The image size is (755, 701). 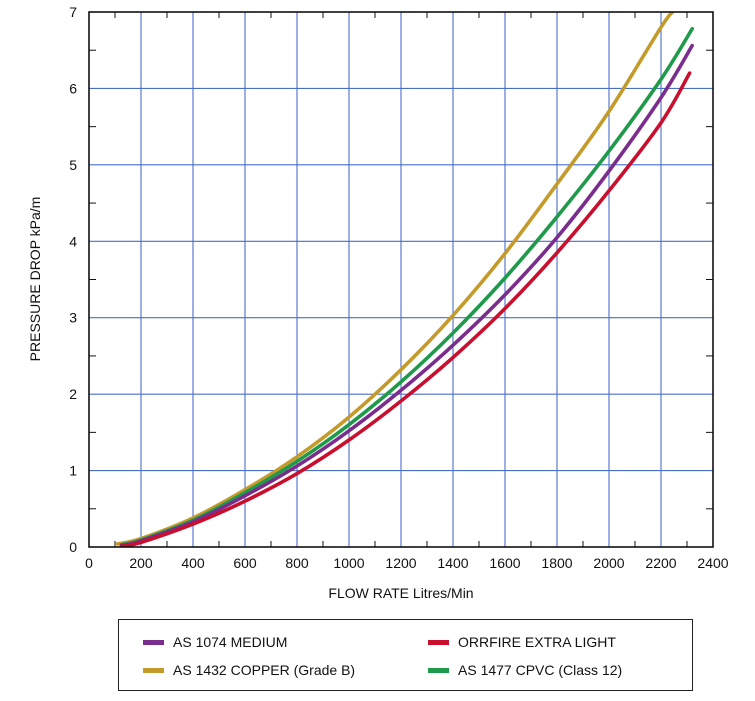 What do you see at coordinates (73, 547) in the screenshot?
I see `y-tick-label: 0` at bounding box center [73, 547].